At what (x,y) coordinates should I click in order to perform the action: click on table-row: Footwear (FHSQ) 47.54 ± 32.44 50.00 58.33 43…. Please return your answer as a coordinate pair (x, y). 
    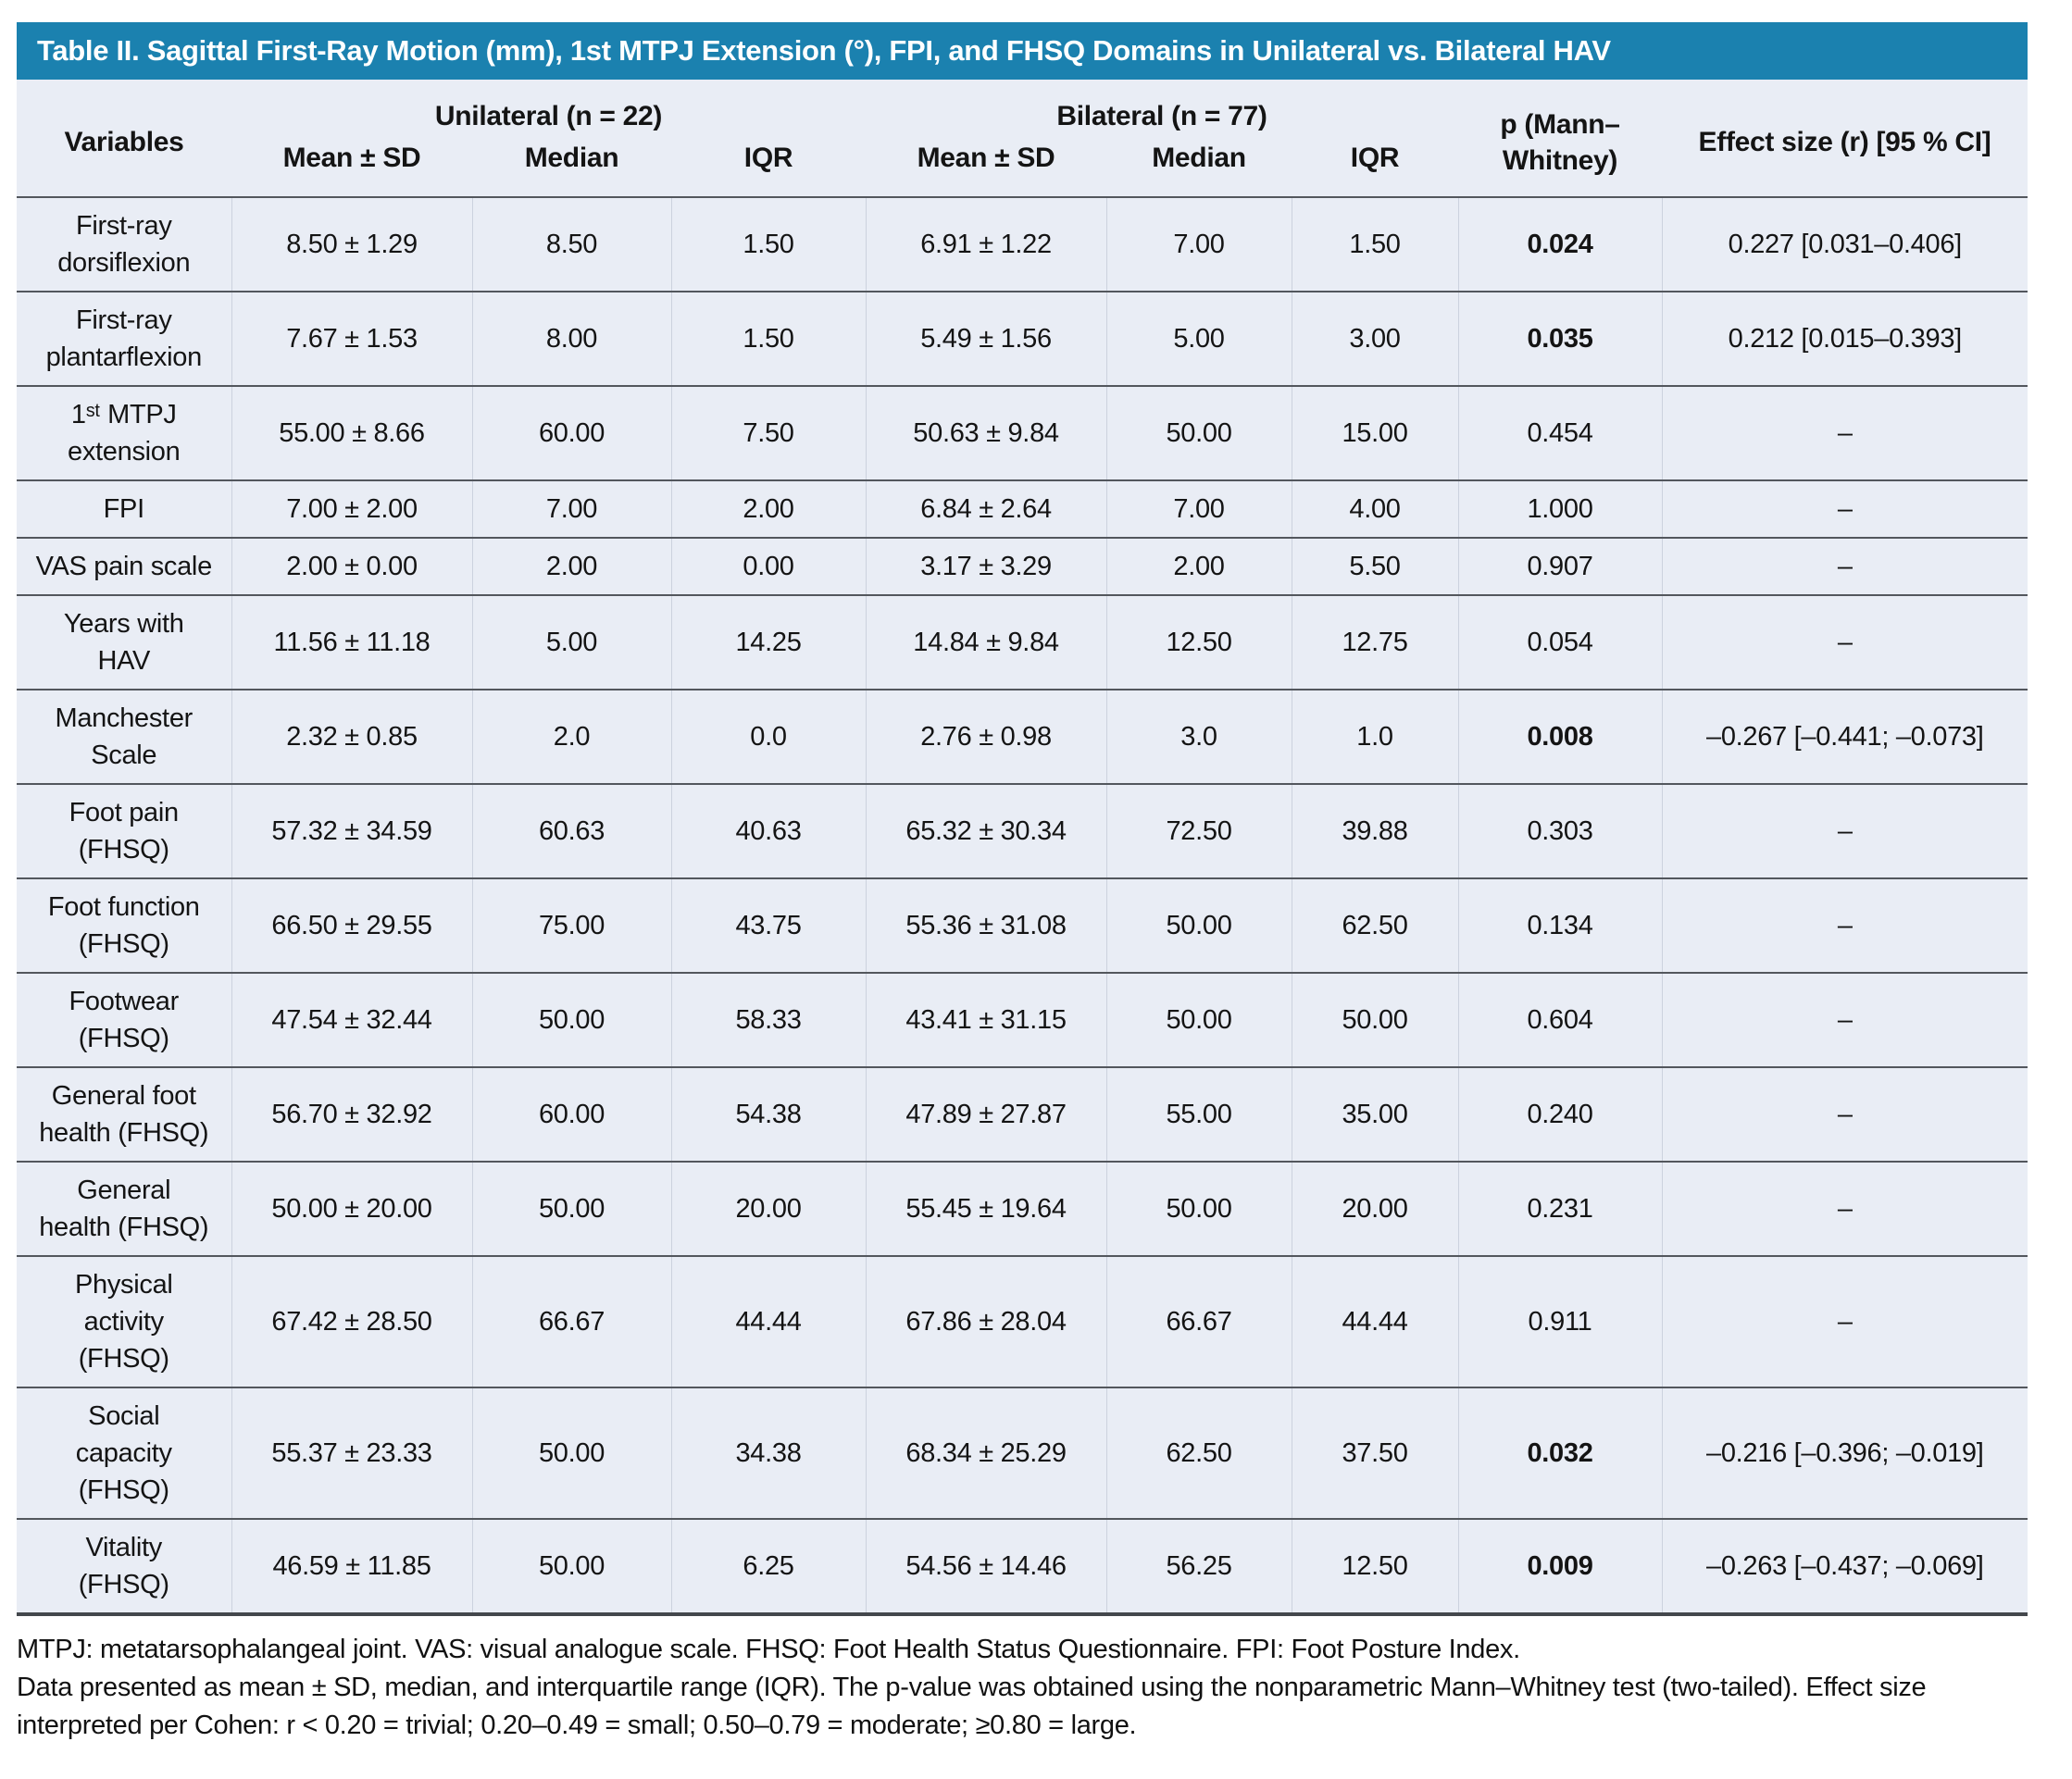
    Looking at the image, I should click on (1022, 1019).